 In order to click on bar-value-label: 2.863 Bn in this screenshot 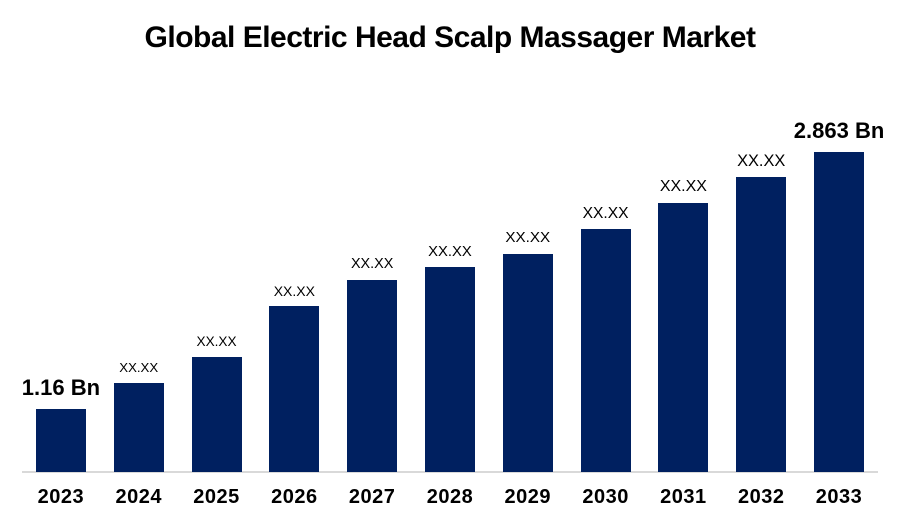, I will do `click(839, 130)`.